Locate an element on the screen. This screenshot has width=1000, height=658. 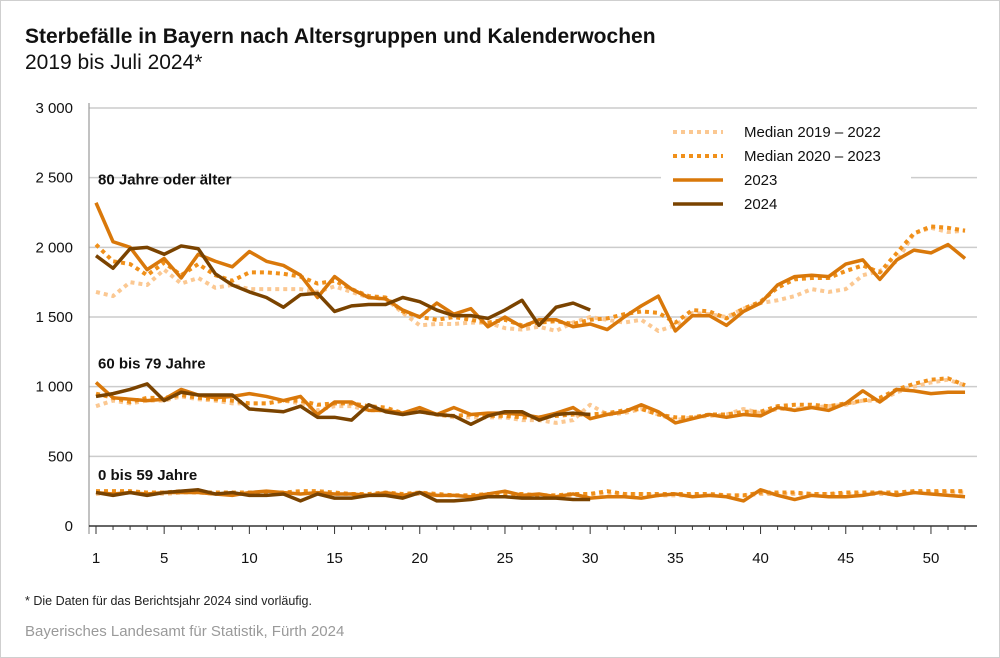
x-tick-label: 35 is located at coordinates (675, 558).